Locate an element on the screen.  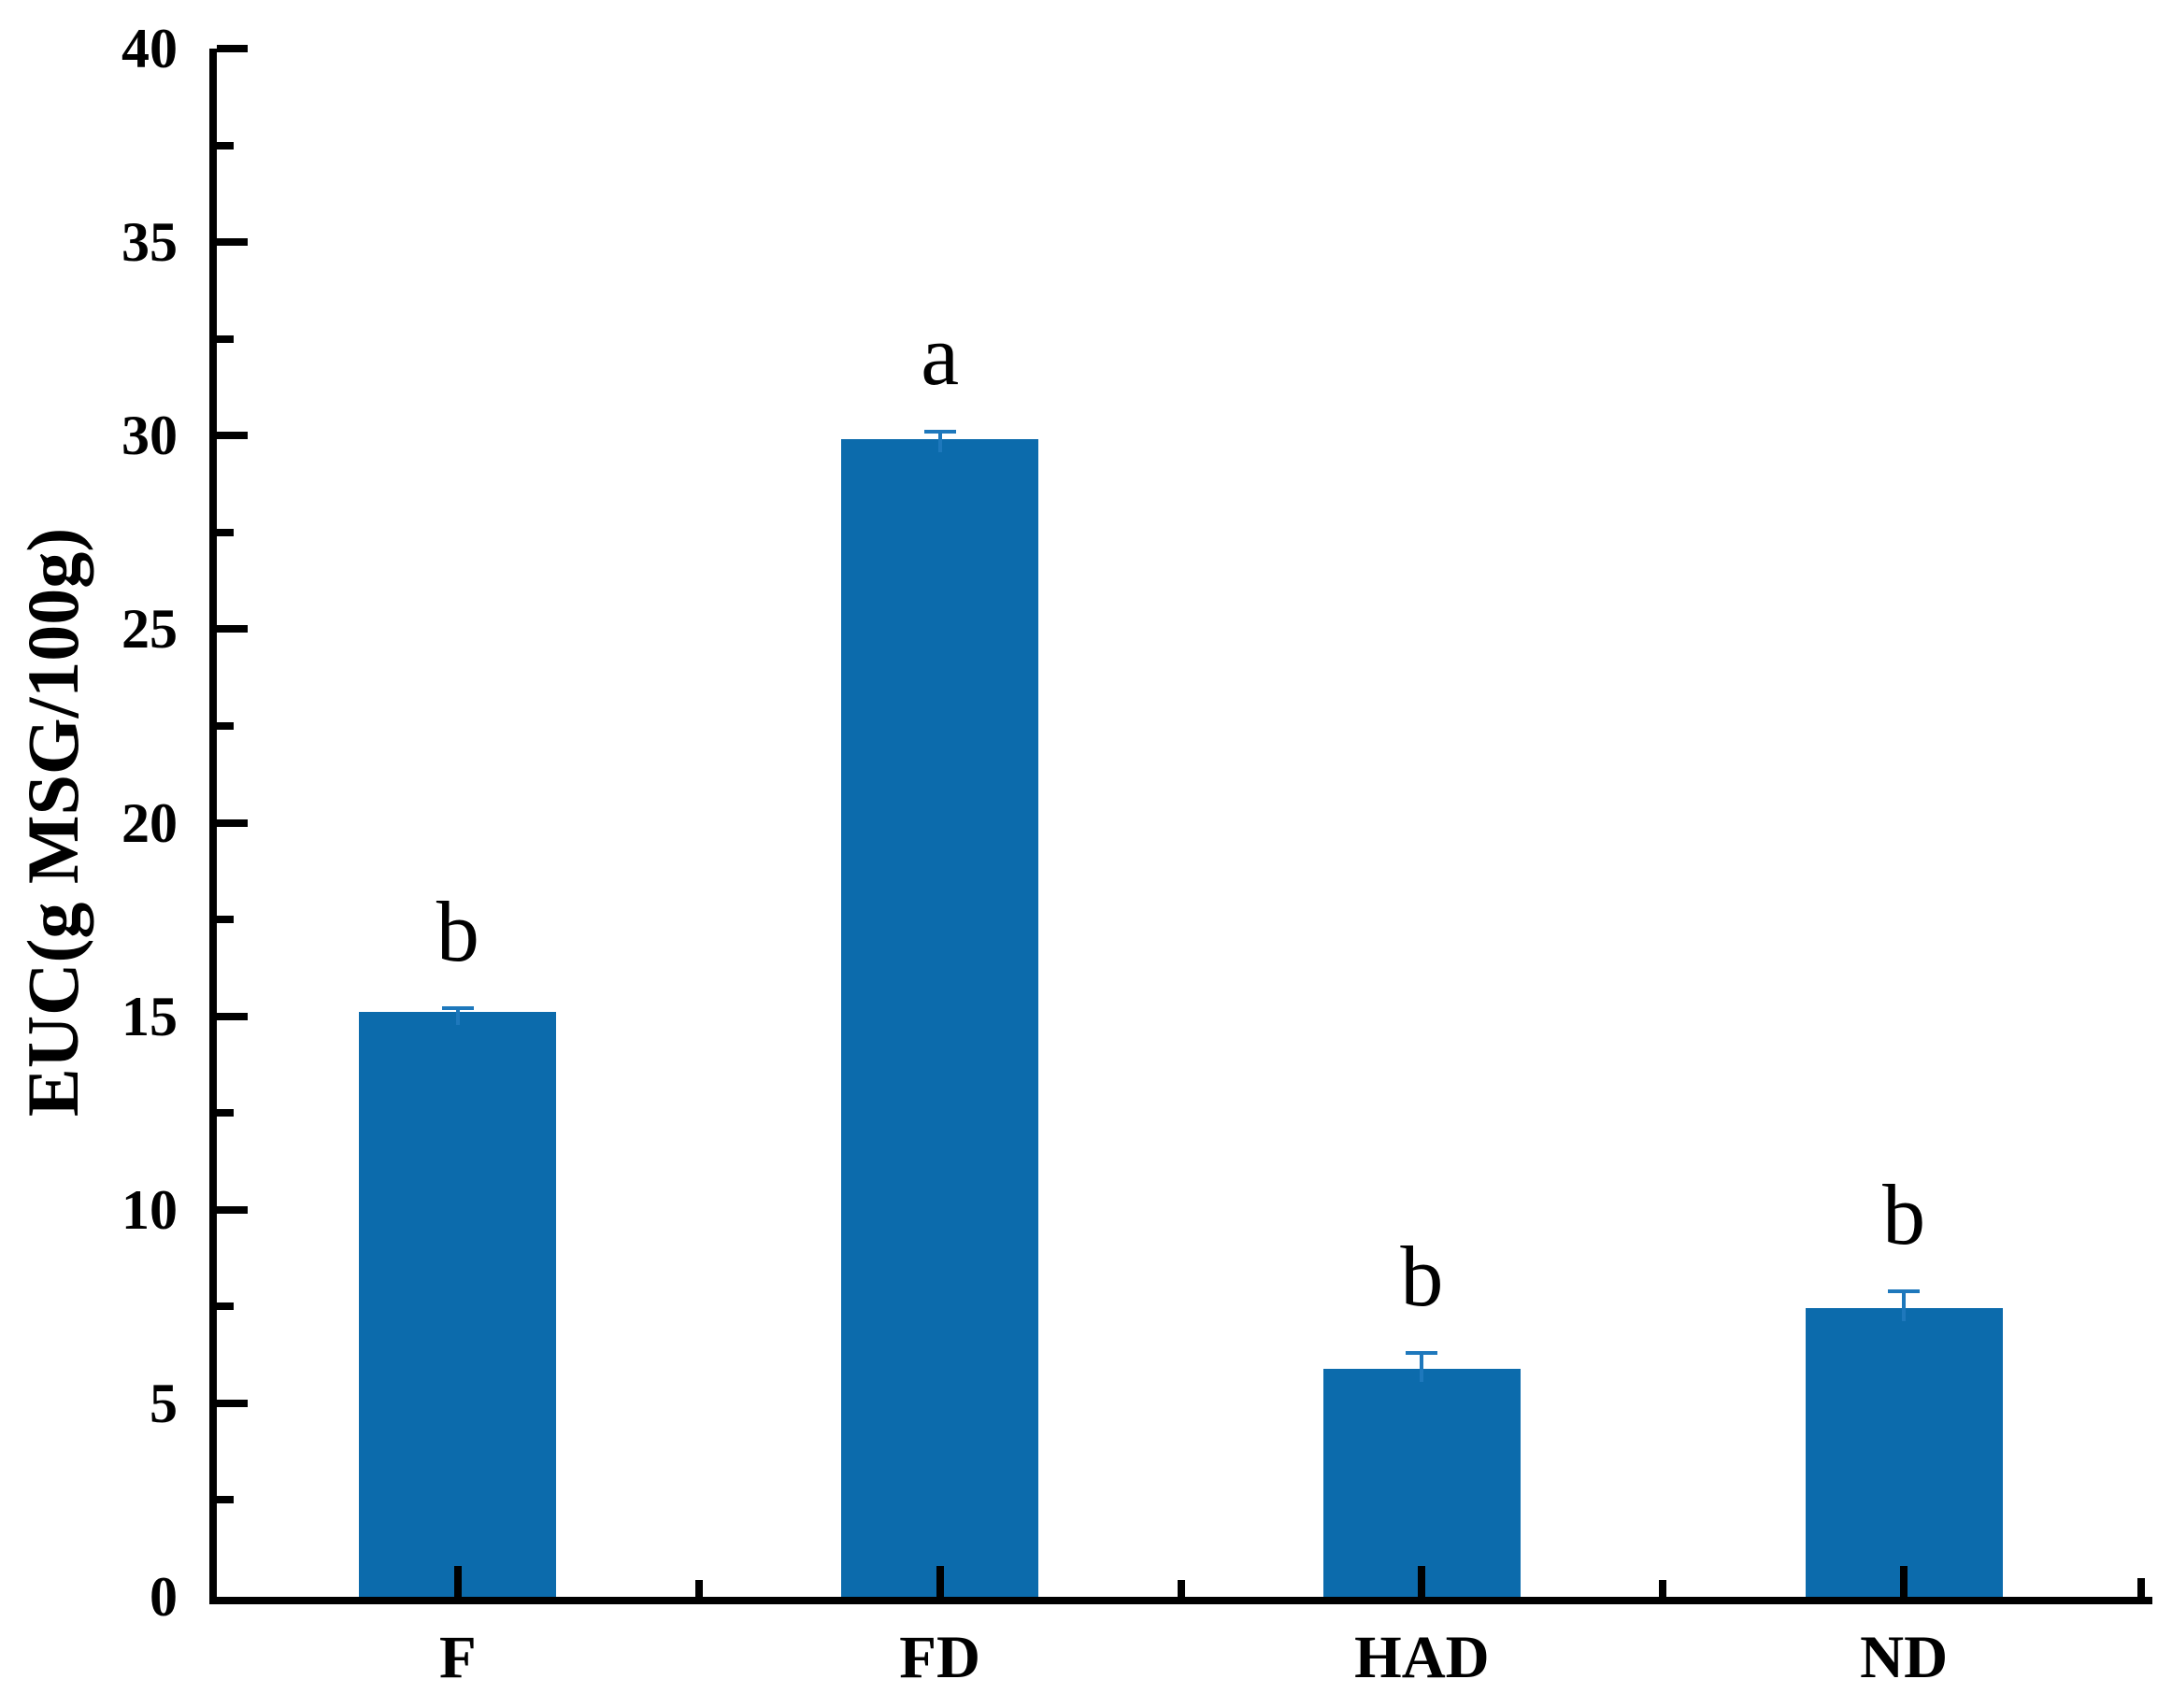
x-tick-label: HAD is located at coordinates (1422, 1658).